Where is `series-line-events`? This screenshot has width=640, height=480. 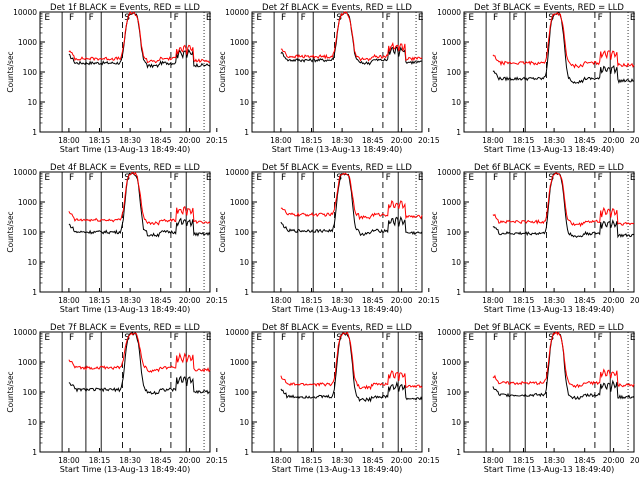 series-line-events is located at coordinates (139, 205).